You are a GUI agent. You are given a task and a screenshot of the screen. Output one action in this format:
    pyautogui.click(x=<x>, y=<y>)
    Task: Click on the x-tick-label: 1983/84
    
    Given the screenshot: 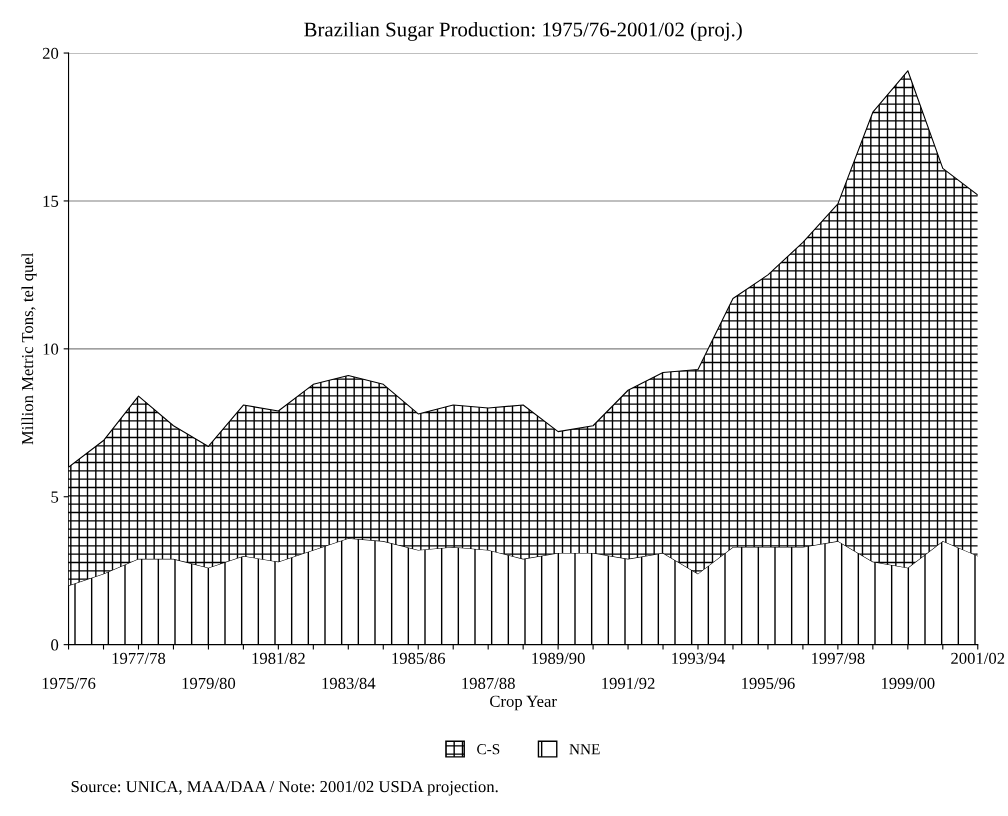 What is the action you would take?
    pyautogui.click(x=349, y=683)
    